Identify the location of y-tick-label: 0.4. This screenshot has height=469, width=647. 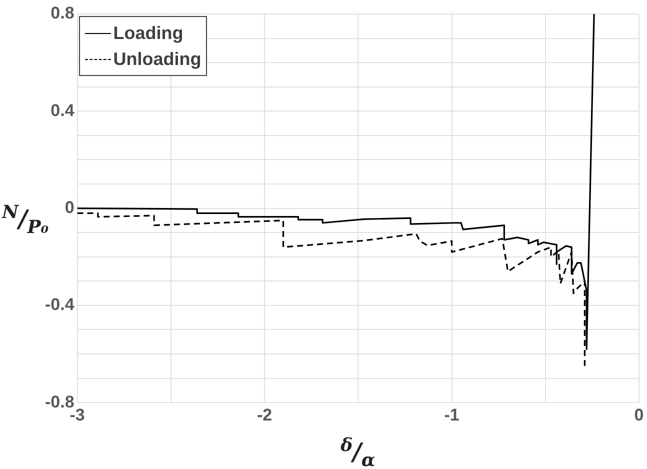
(62, 110).